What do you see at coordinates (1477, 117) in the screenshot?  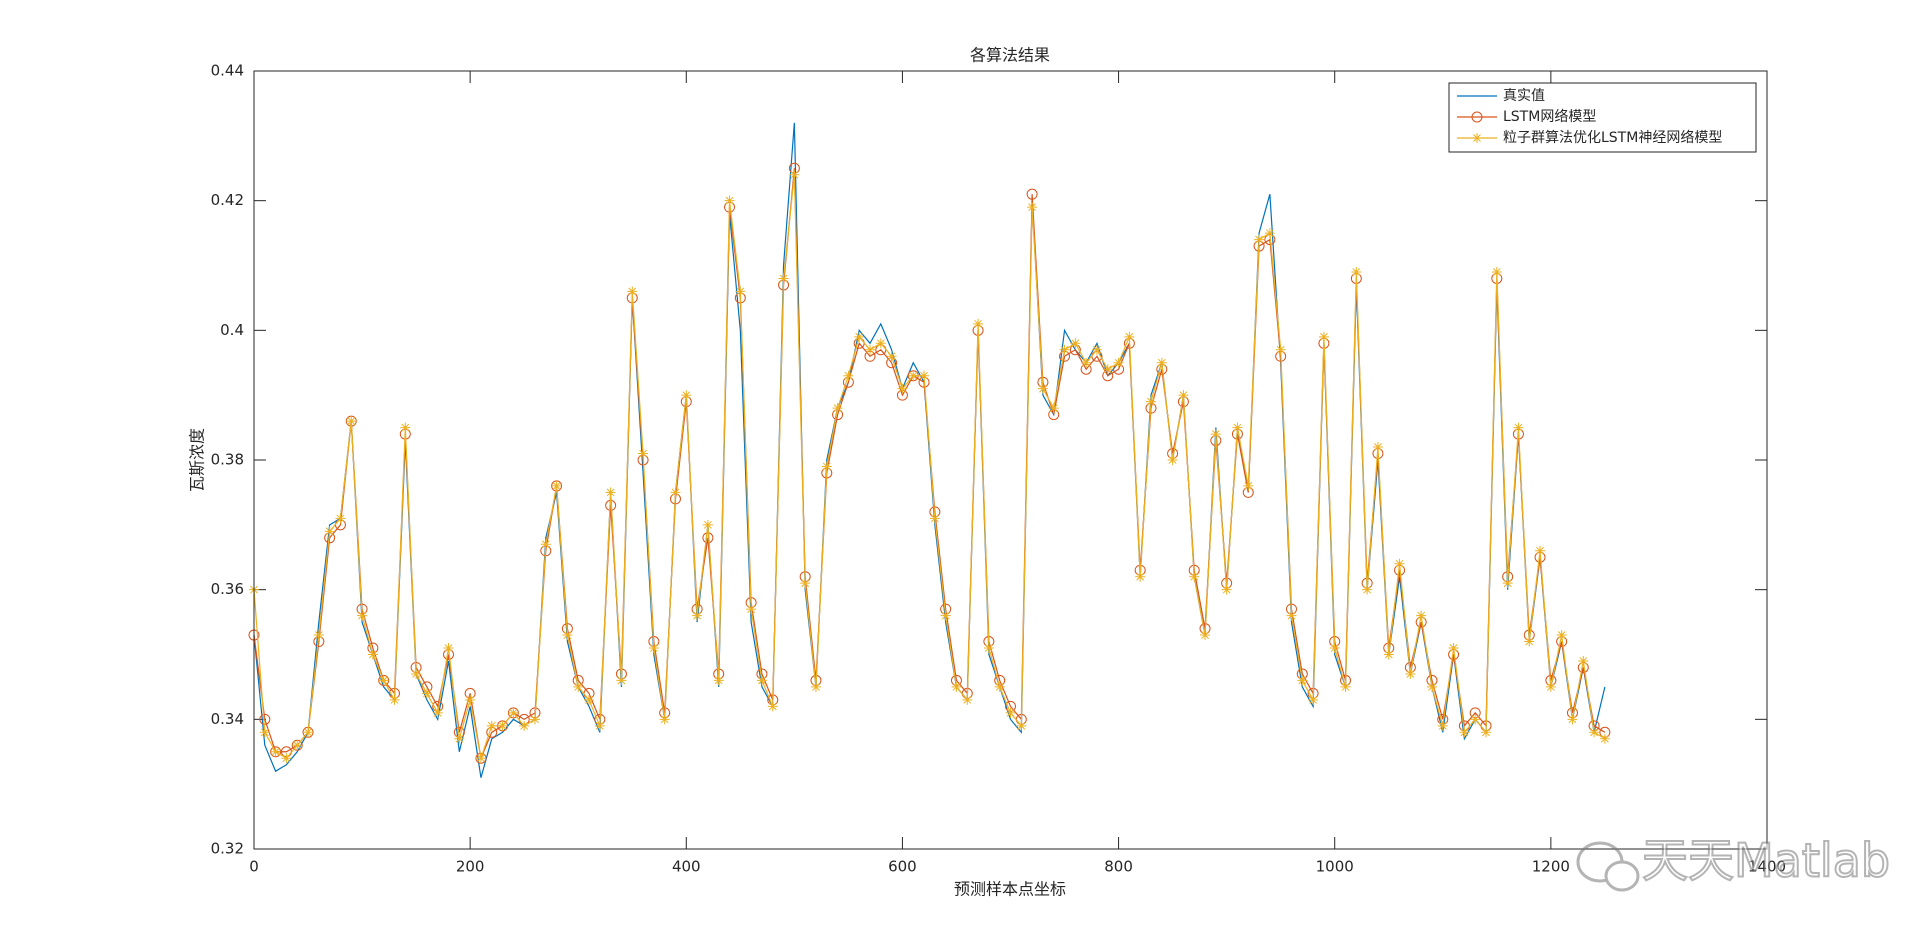 I see `legend-marker` at bounding box center [1477, 117].